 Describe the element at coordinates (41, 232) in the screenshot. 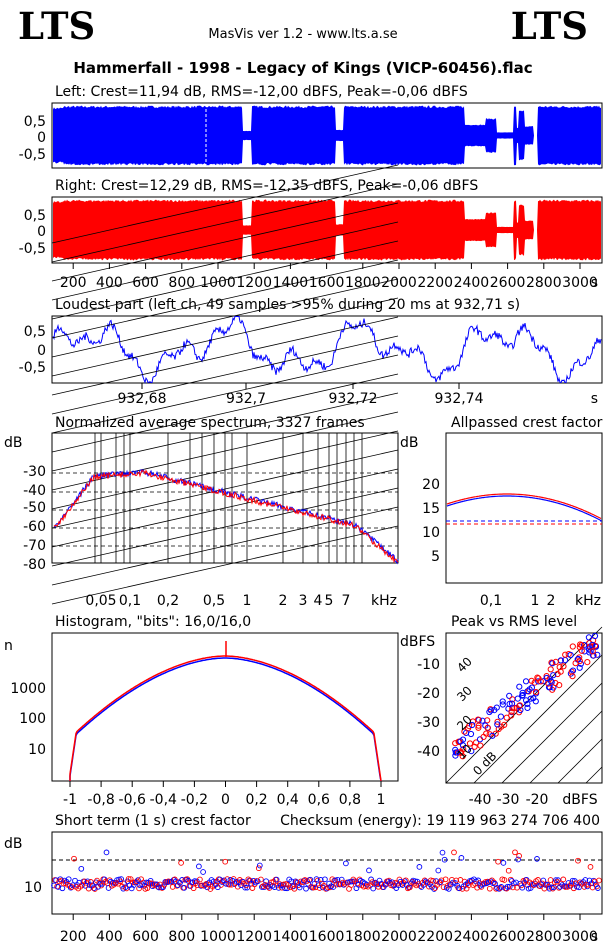

I see `right-ytick-1: 0` at that location.